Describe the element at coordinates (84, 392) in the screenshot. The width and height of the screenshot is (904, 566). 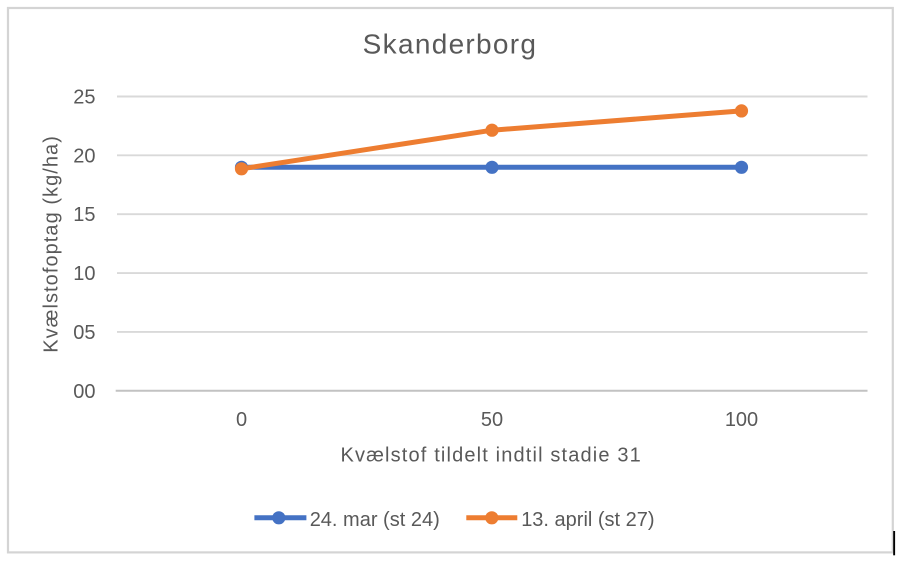
I see `svg-text: 00` at that location.